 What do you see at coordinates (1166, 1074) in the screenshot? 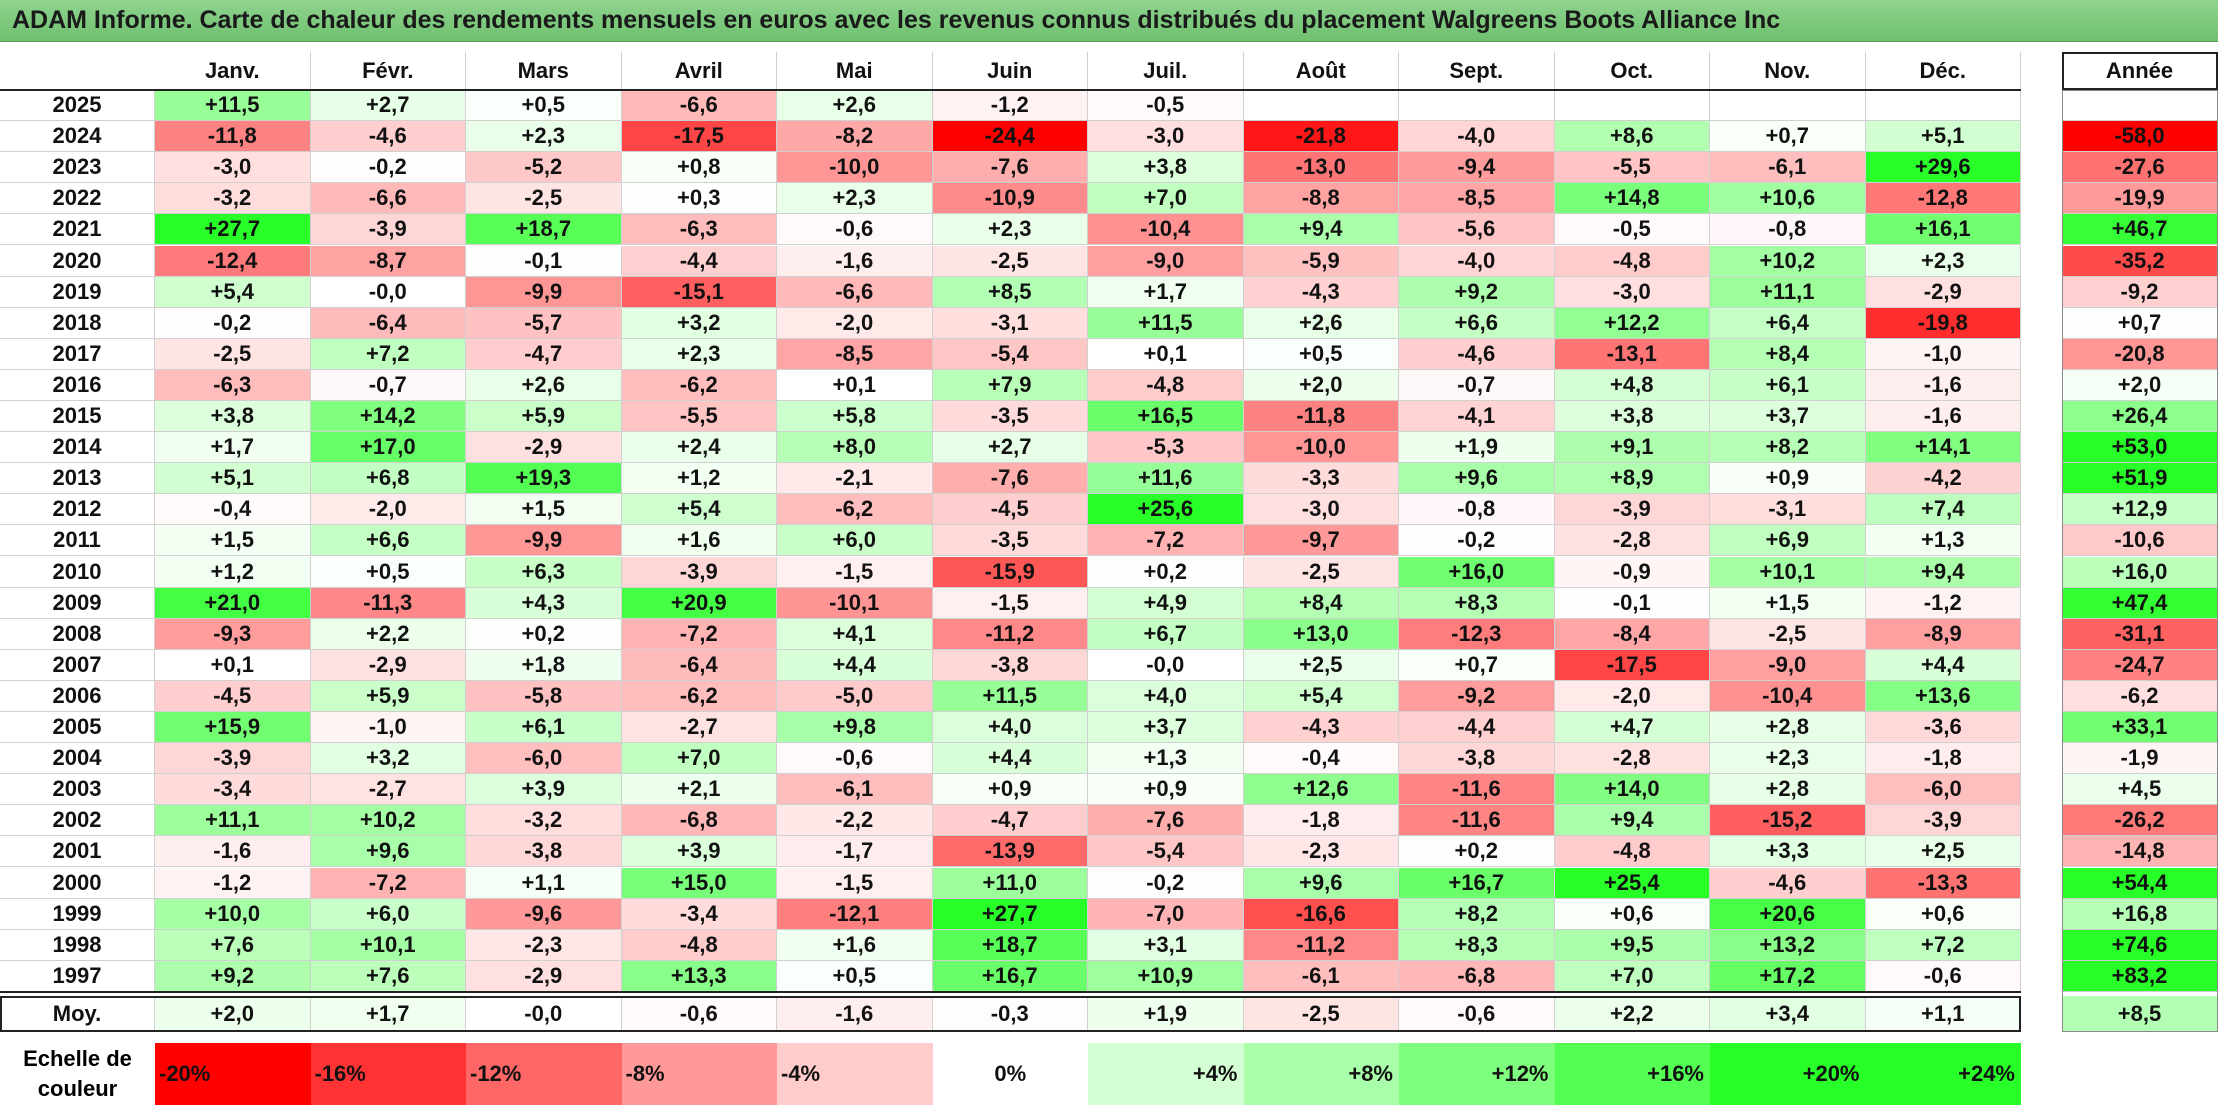
I see `color-scale-step: +4%` at bounding box center [1166, 1074].